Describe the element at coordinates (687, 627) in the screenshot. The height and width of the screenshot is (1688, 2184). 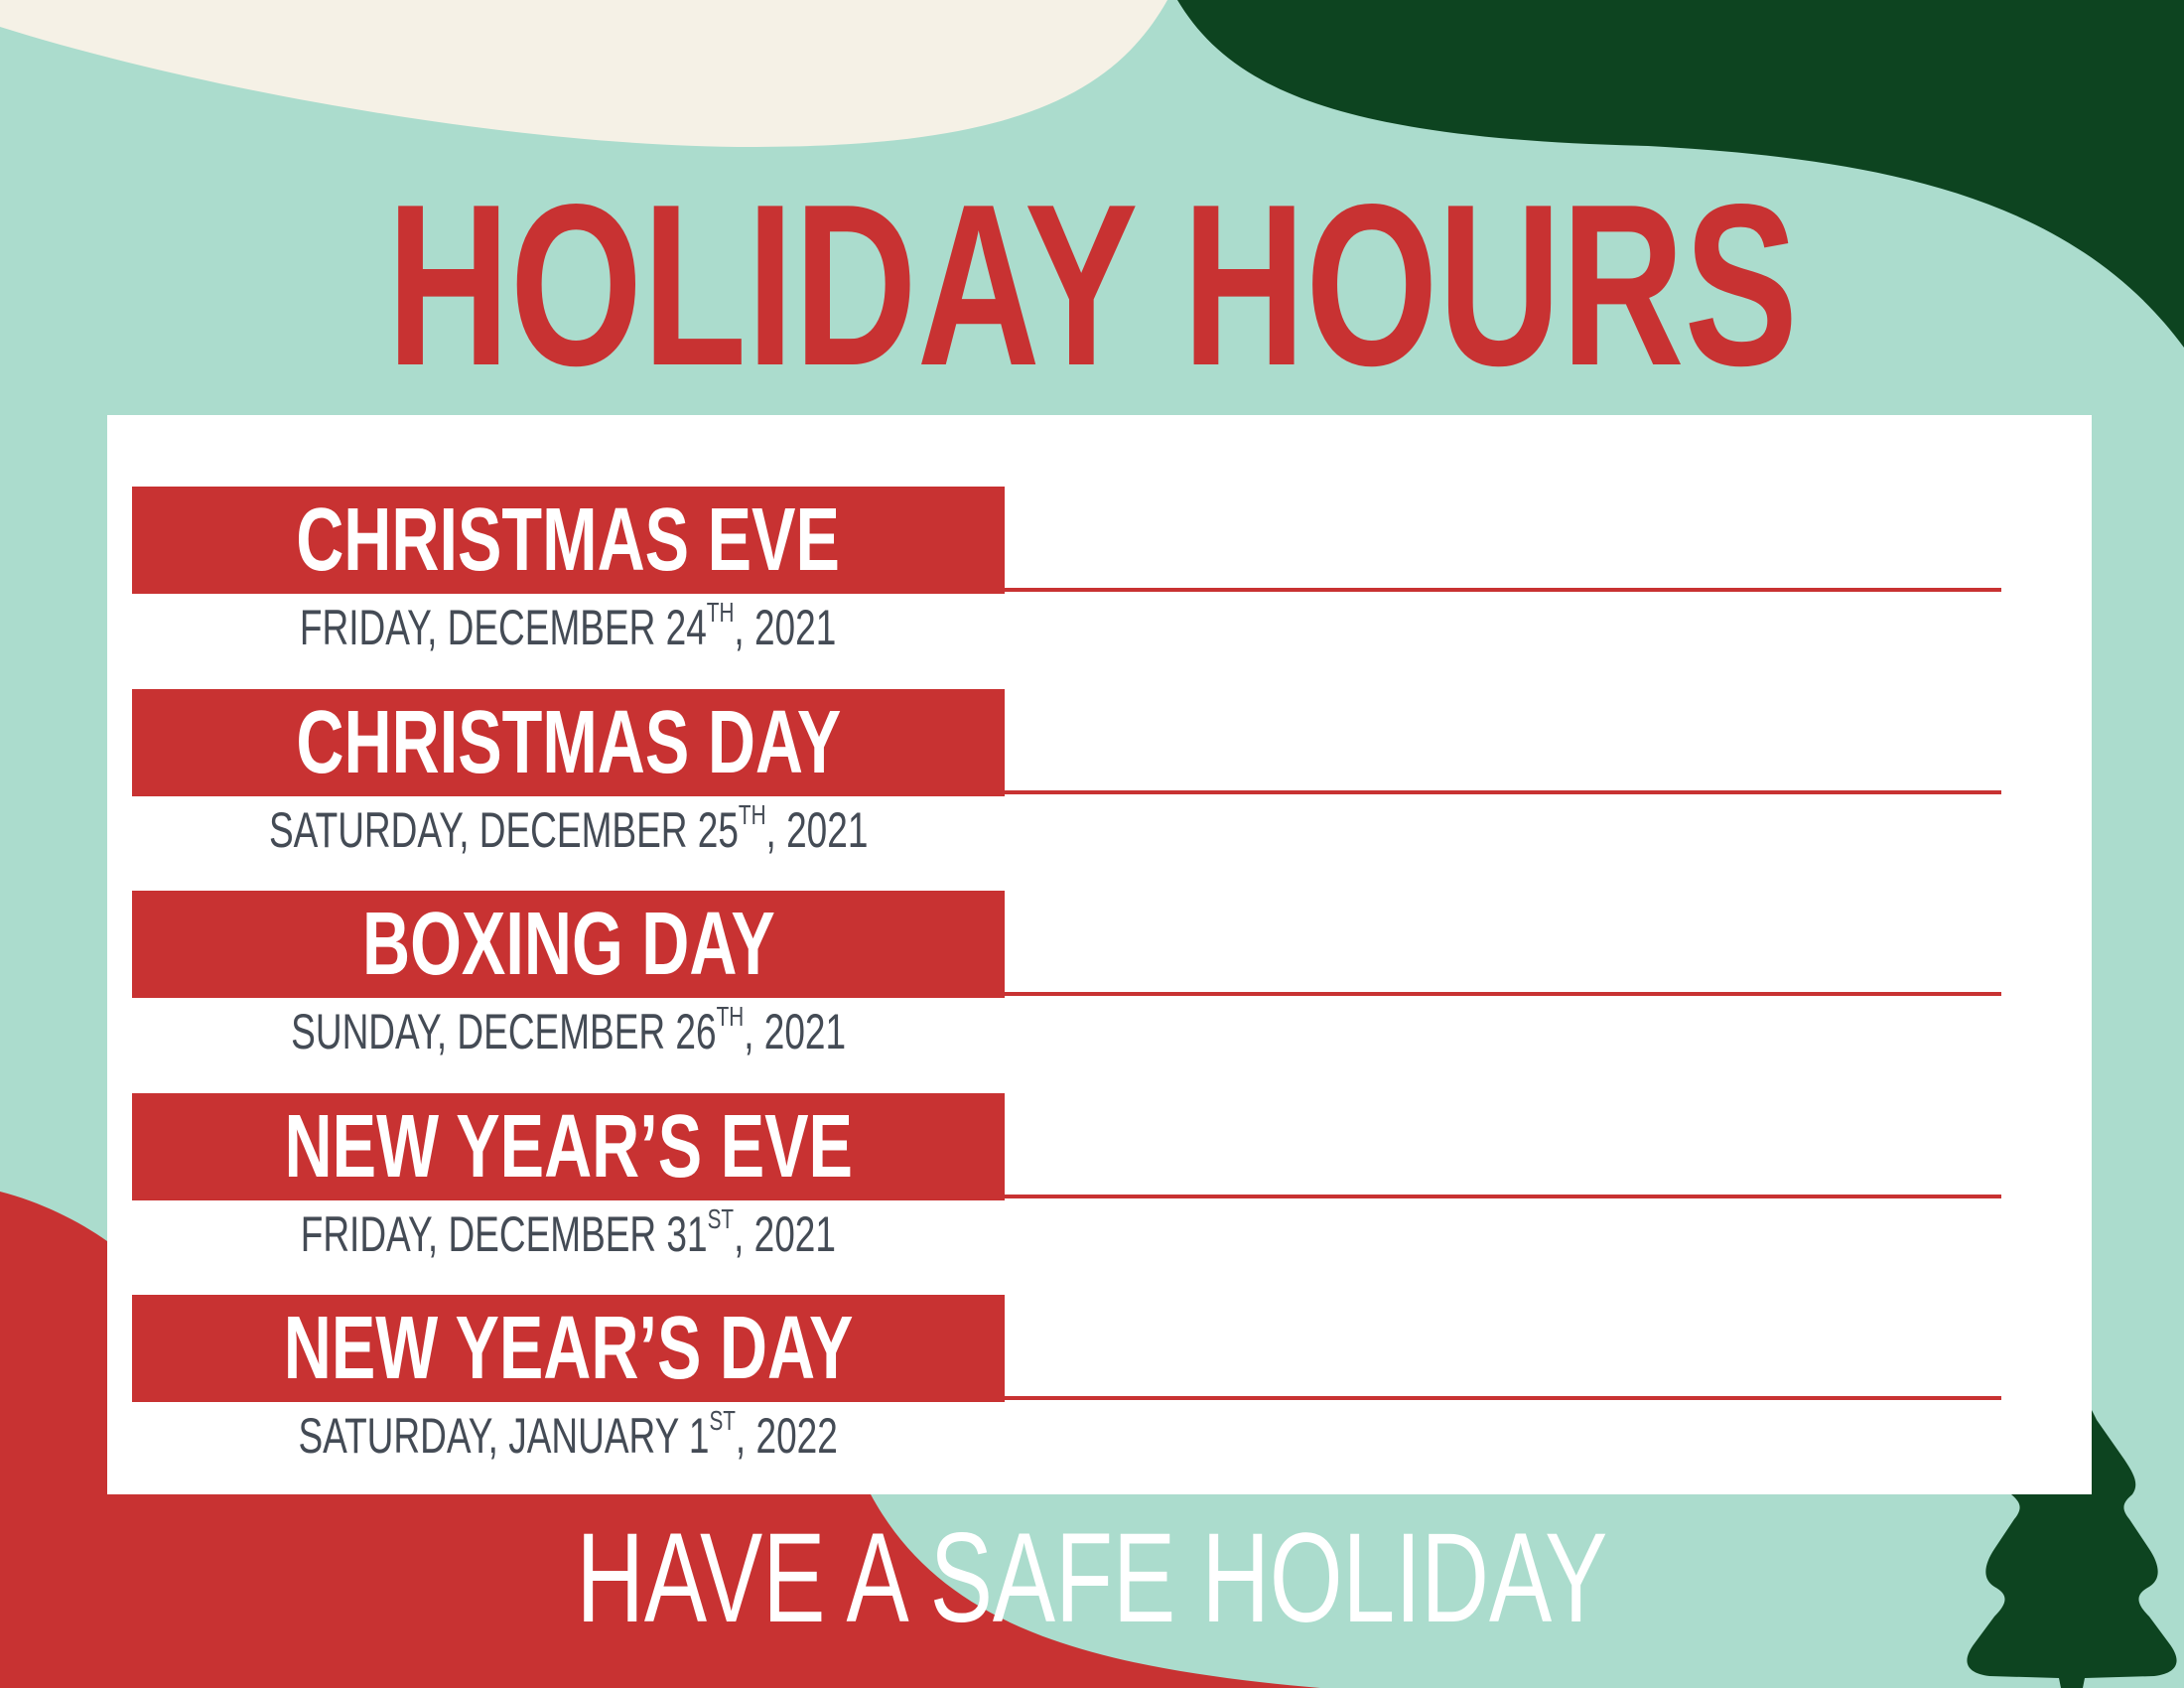
I see `date-day: 24` at that location.